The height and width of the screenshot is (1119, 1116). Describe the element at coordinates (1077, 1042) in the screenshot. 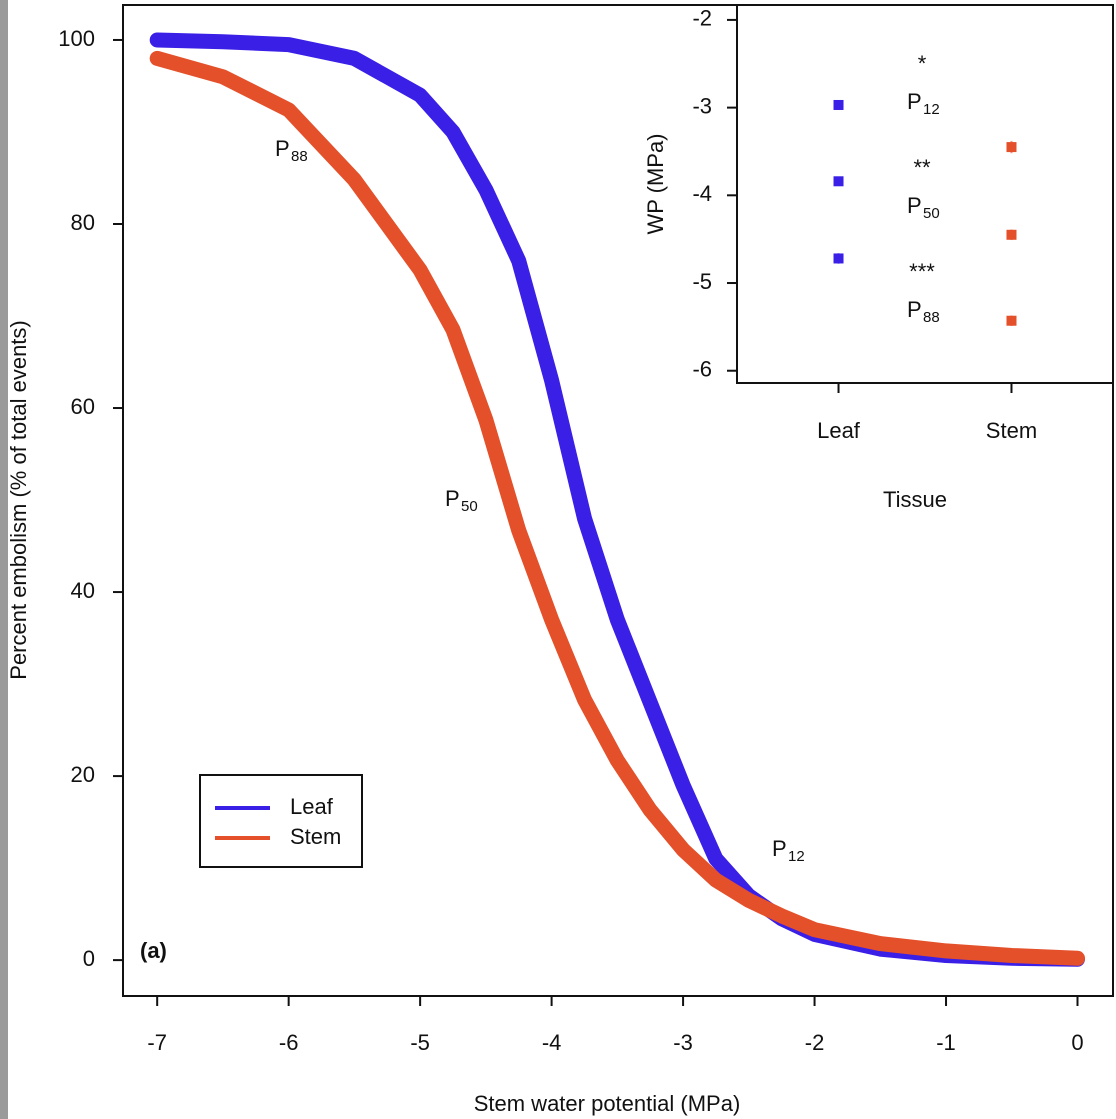

I see `x-tick-label: 0` at that location.